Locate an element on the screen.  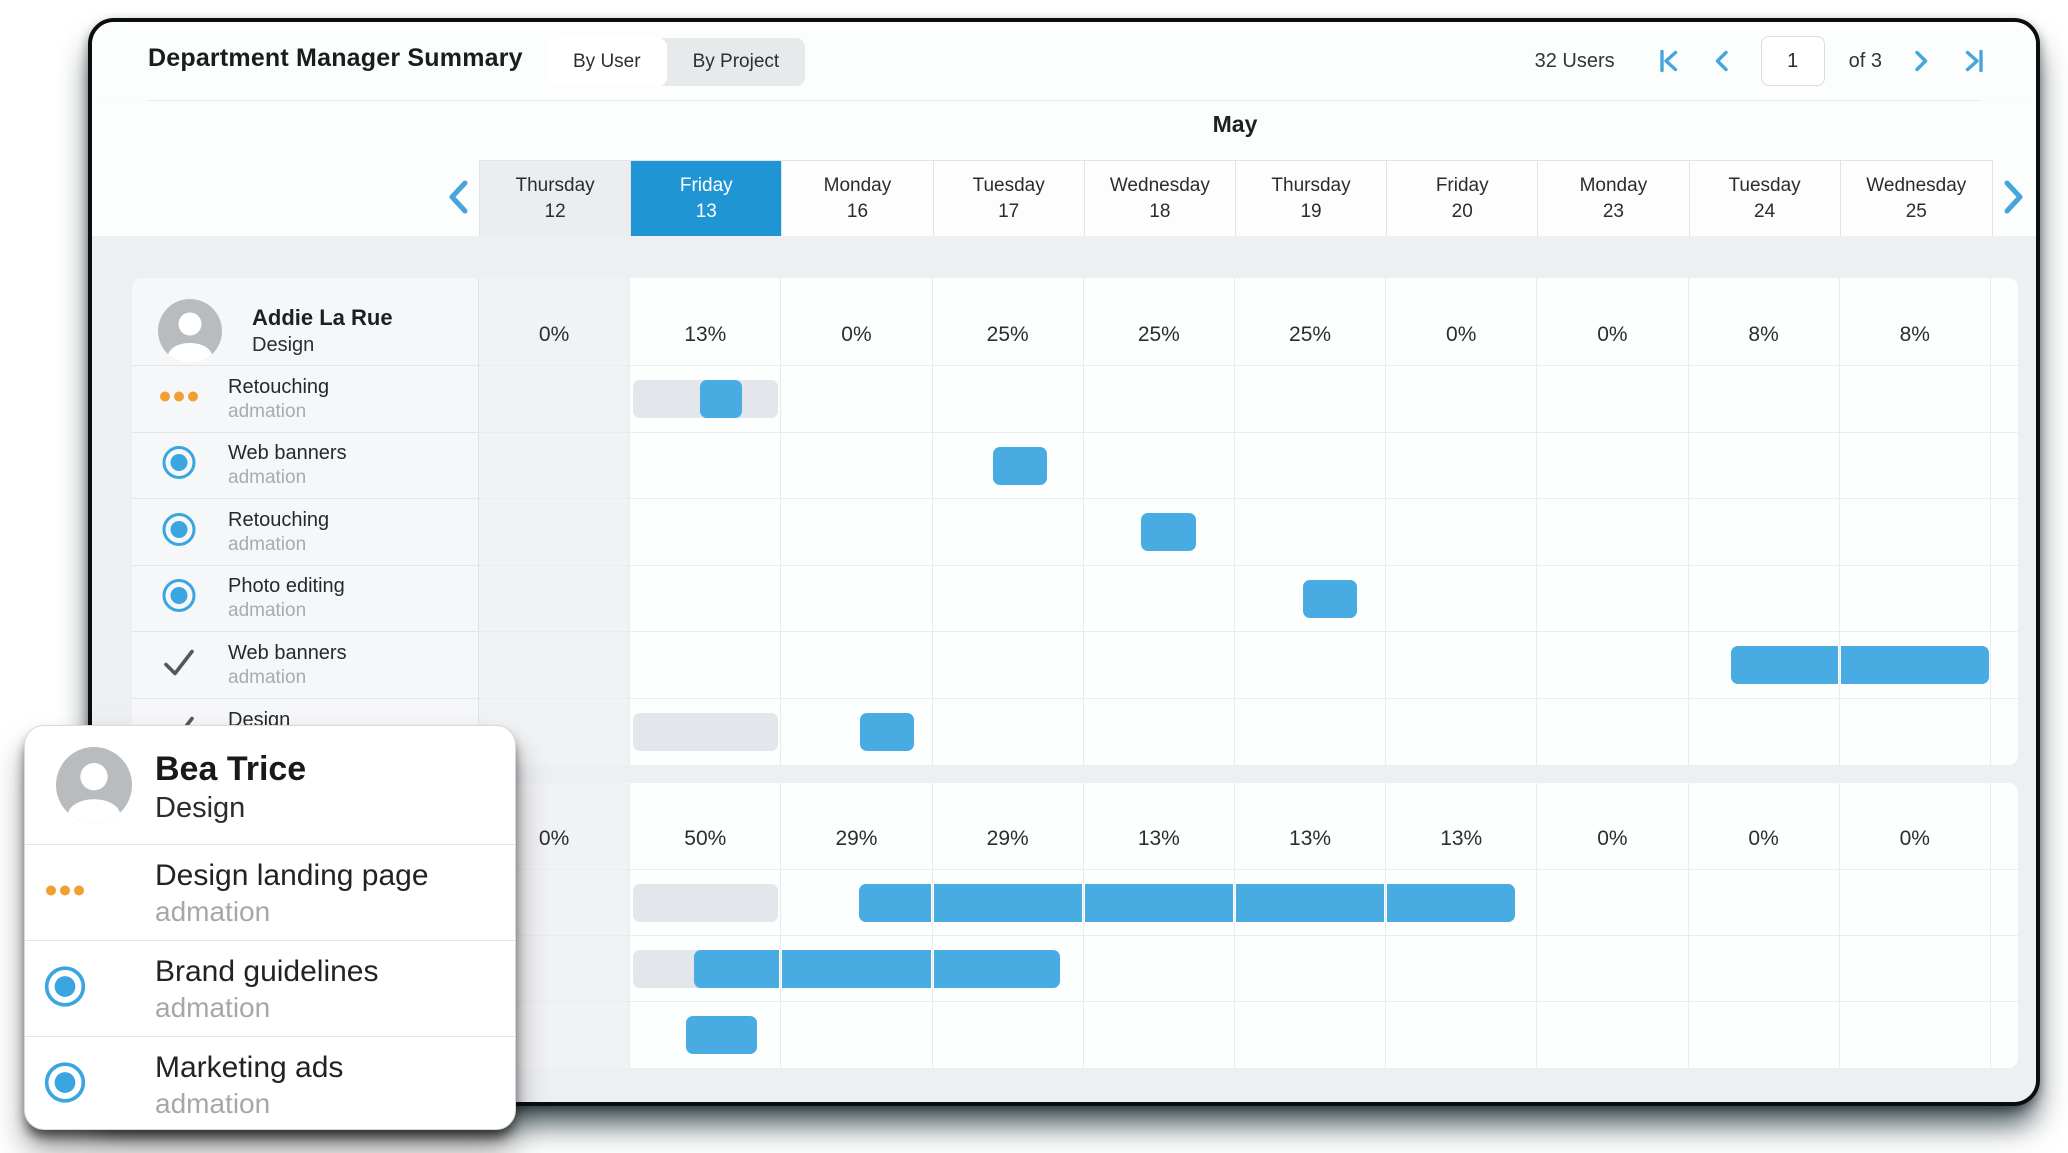
user-row: Addie La Rue Design is located at coordinates (305, 322).